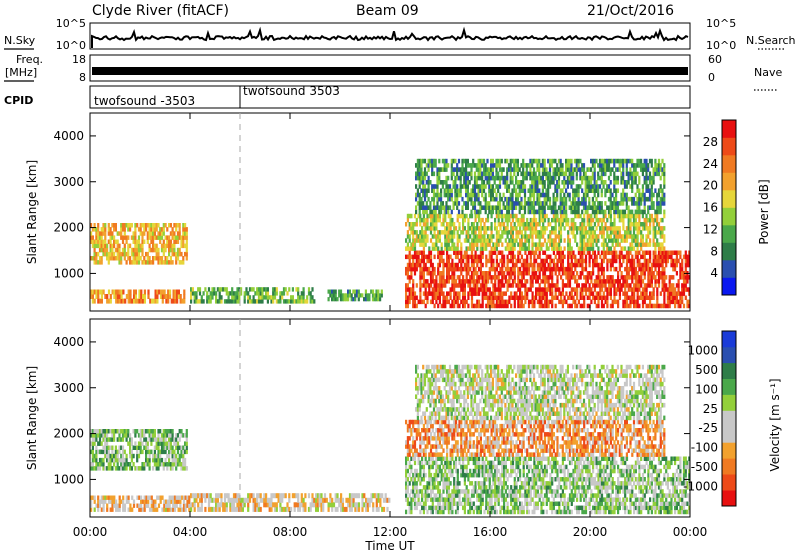 The image size is (800, 554). Describe the element at coordinates (390, 97) in the screenshot. I see `cpid-frame` at that location.